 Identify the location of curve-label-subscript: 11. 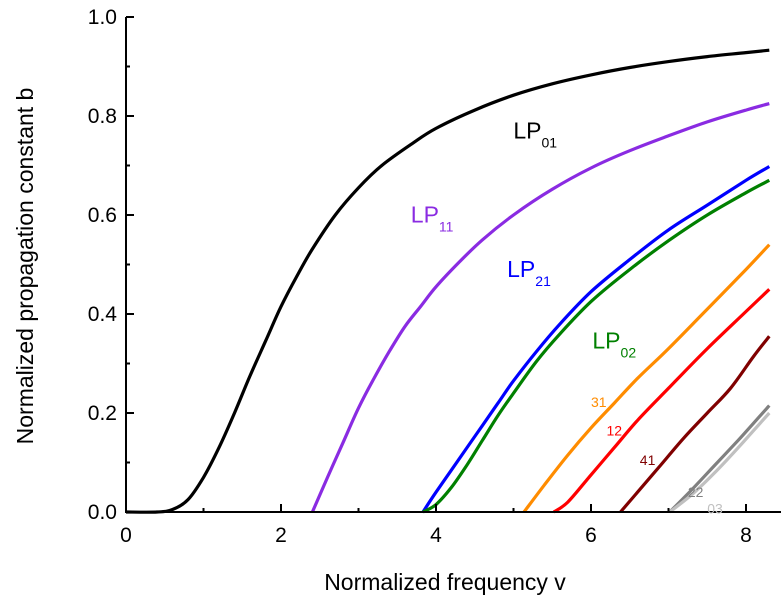
(446, 226).